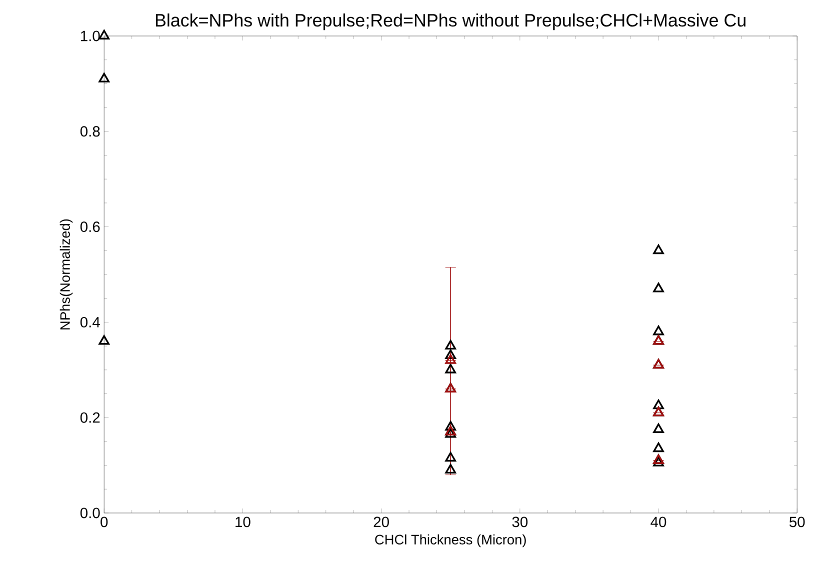  Describe the element at coordinates (66, 274) in the screenshot. I see `y-axis-title: NPhs(Normalized)` at that location.